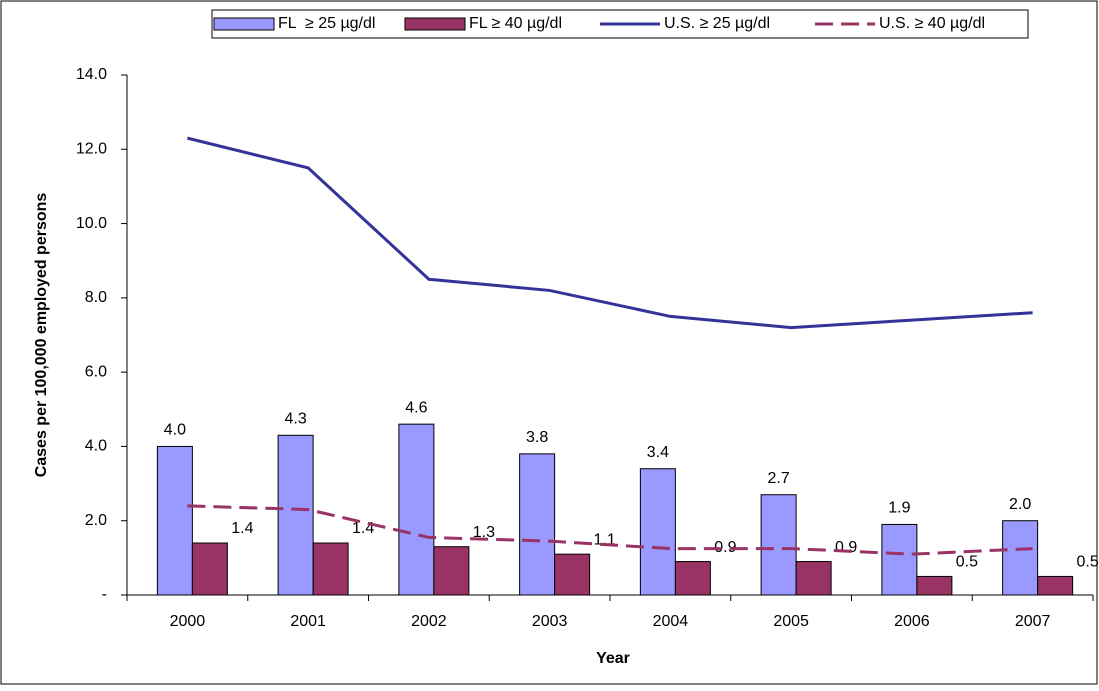  What do you see at coordinates (416, 407) in the screenshot?
I see `data-label: 4.6` at bounding box center [416, 407].